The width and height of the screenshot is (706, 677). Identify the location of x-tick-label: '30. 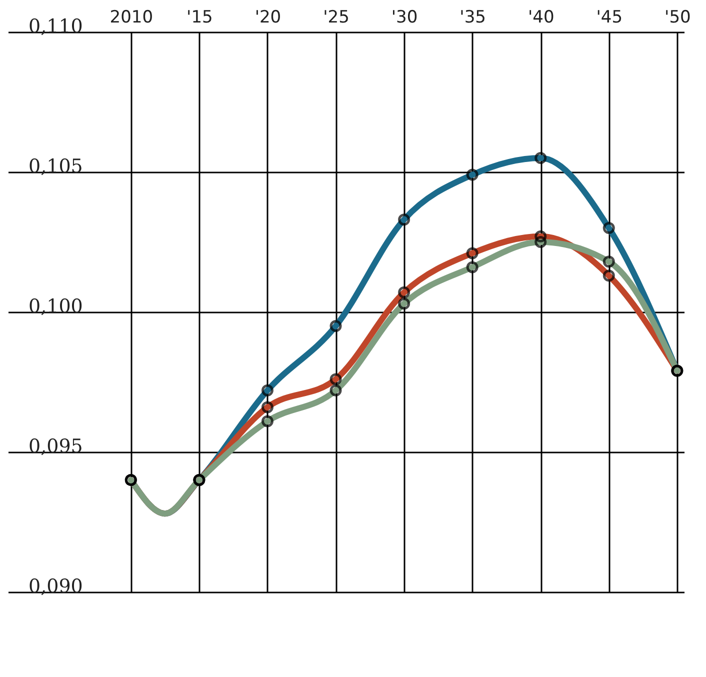
(404, 18).